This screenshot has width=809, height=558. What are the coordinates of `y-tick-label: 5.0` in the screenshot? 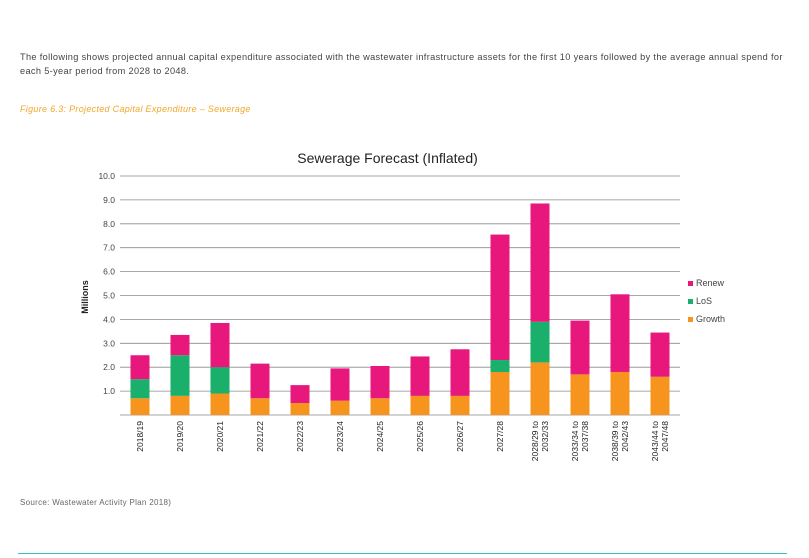 It's located at (109, 296).